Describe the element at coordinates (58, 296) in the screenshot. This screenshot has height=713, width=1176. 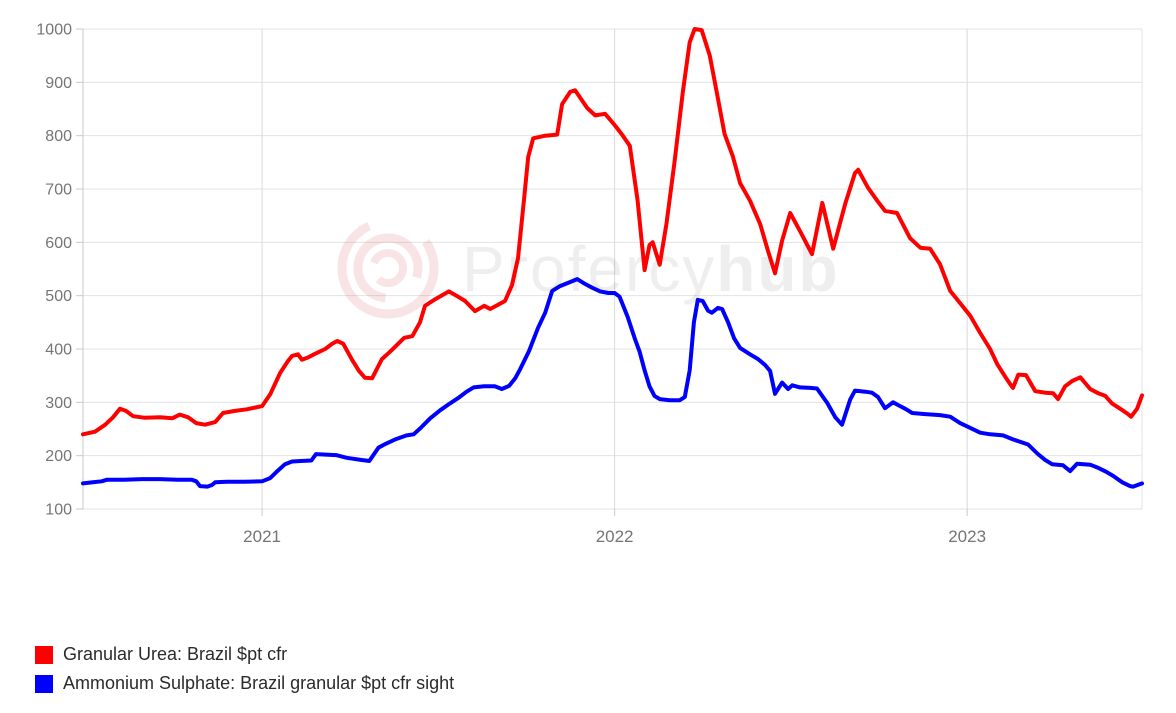
I see `y-axis-label: 500` at that location.